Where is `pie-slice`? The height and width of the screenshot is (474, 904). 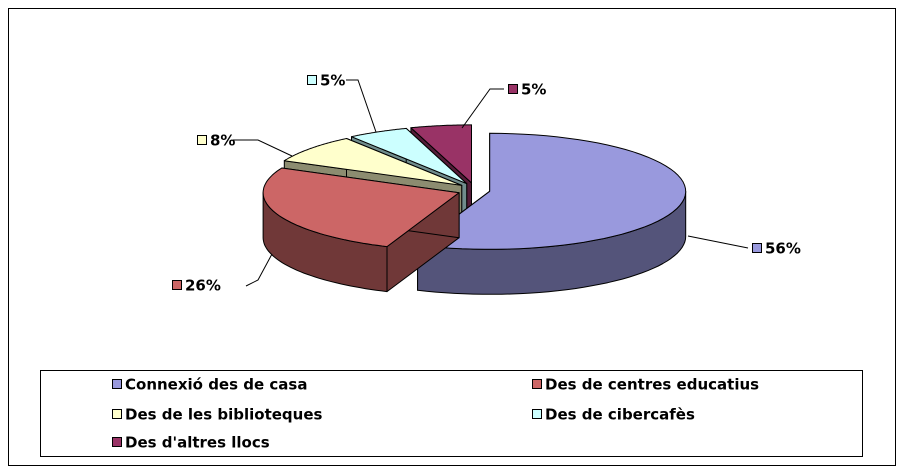 pie-slice is located at coordinates (361, 230).